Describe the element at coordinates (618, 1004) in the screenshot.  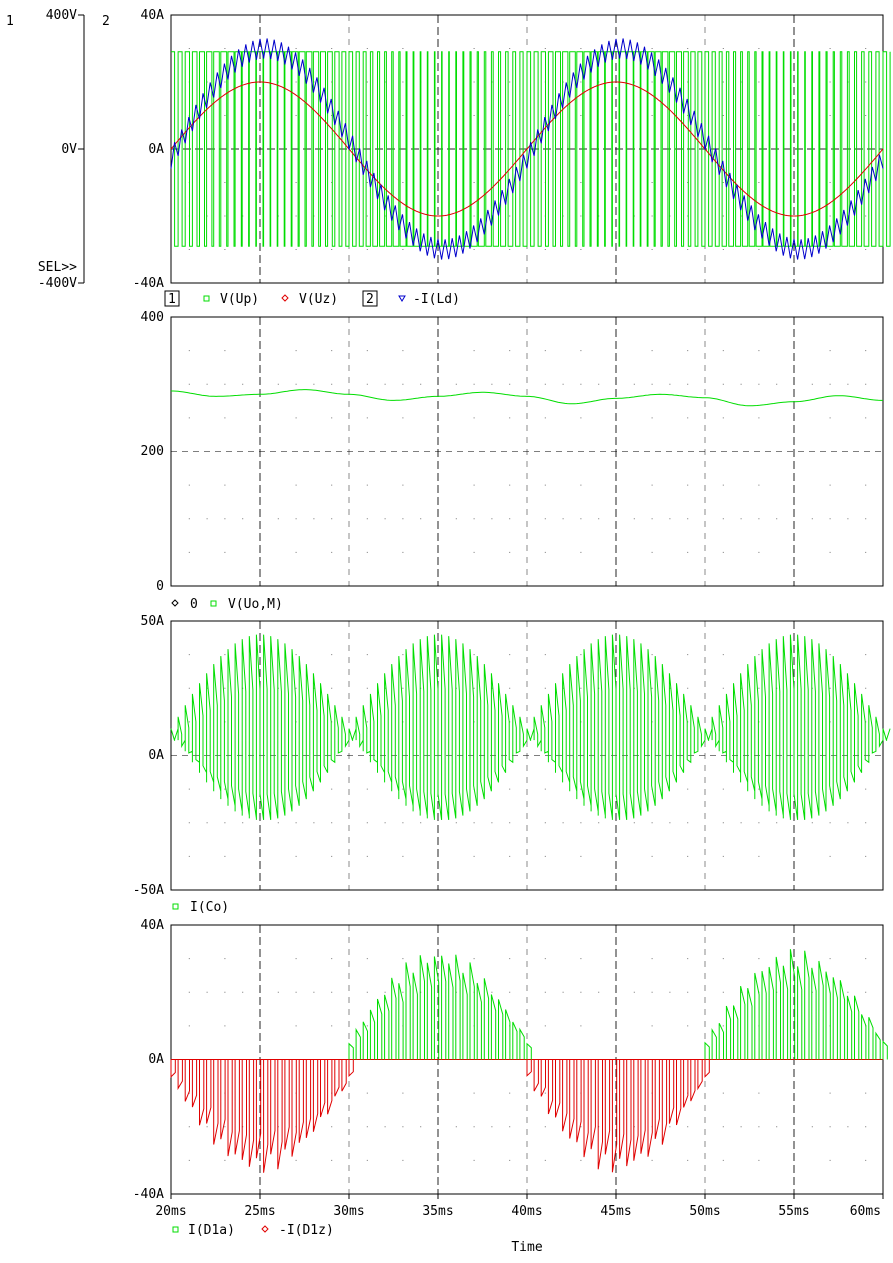
I see `series-i-d1a` at that location.